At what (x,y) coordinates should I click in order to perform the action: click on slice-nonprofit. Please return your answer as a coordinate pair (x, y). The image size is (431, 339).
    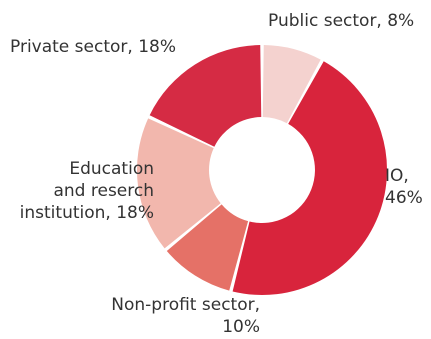
    Looking at the image, I should click on (207, 247).